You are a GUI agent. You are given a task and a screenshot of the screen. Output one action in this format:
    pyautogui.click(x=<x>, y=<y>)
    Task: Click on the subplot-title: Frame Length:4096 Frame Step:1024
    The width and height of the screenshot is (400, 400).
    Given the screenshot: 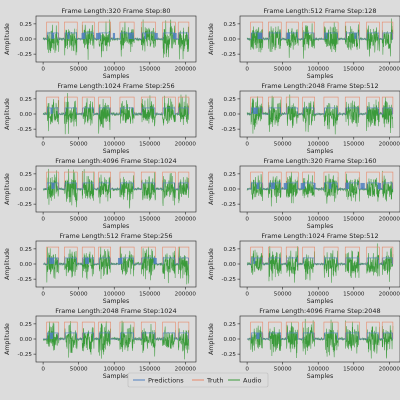 What is the action you would take?
    pyautogui.click(x=115, y=161)
    